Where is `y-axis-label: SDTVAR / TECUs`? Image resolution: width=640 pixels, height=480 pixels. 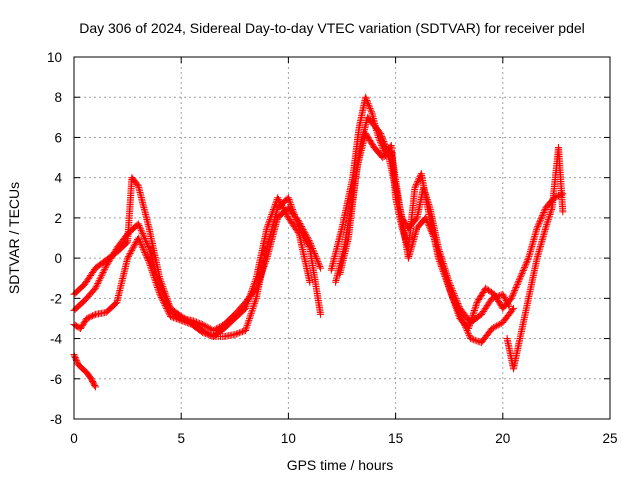 y-axis-label: SDTVAR / TECUs is located at coordinates (14, 238).